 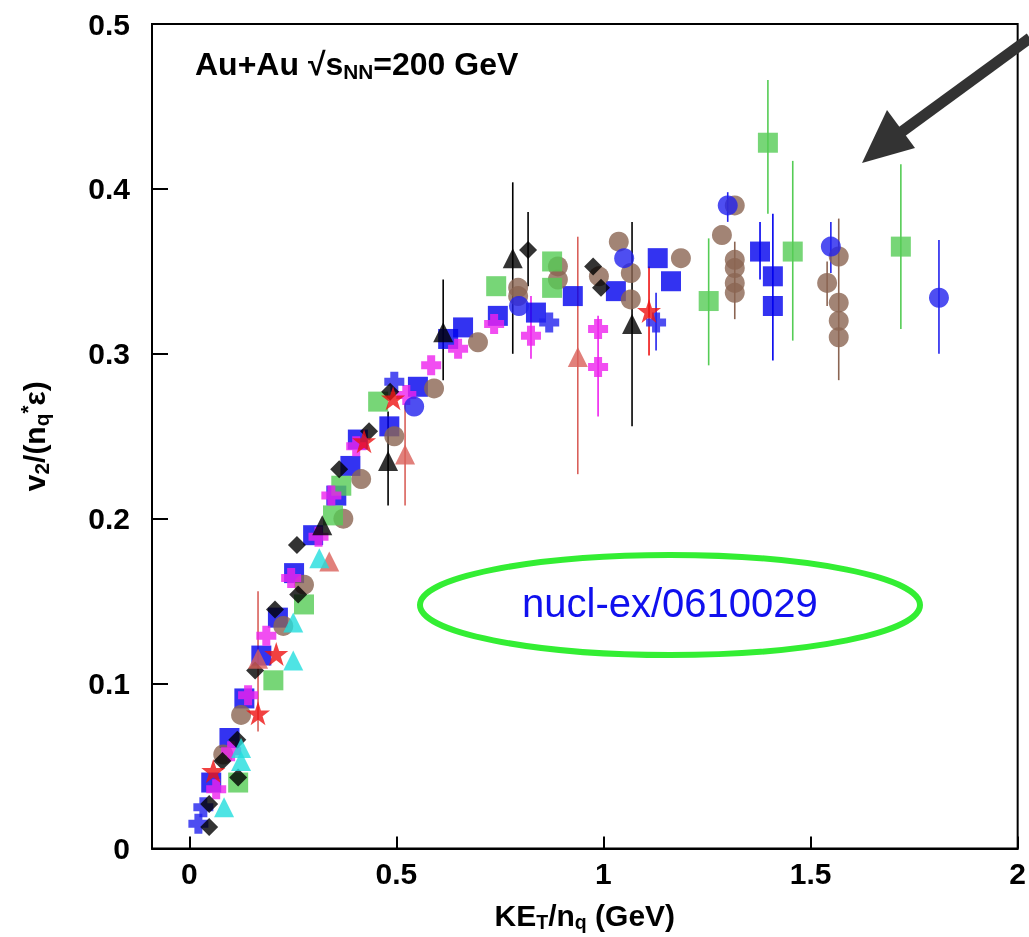 What do you see at coordinates (603, 873) in the screenshot?
I see `x-tick-label: 1` at bounding box center [603, 873].